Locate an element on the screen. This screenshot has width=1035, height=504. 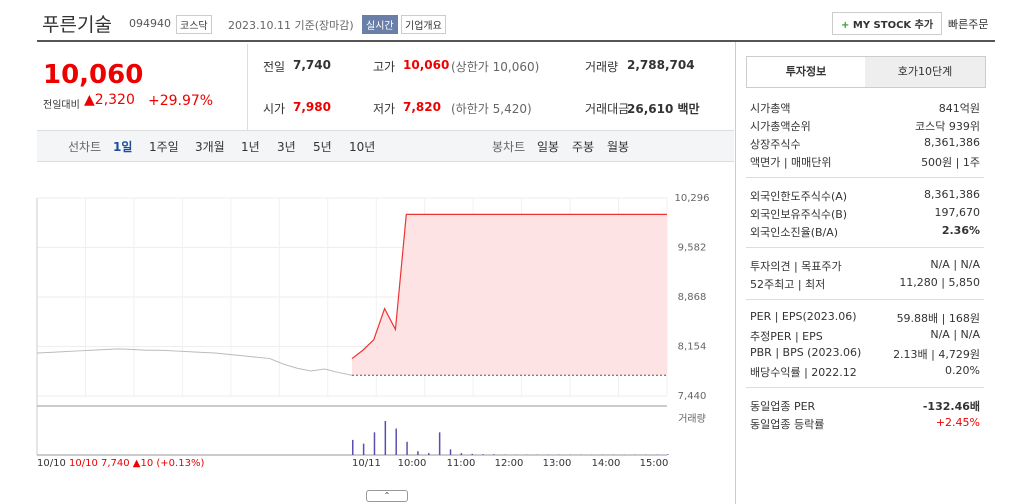
panel-value: 2.13배 | 4,729원 is located at coordinates (936, 354).